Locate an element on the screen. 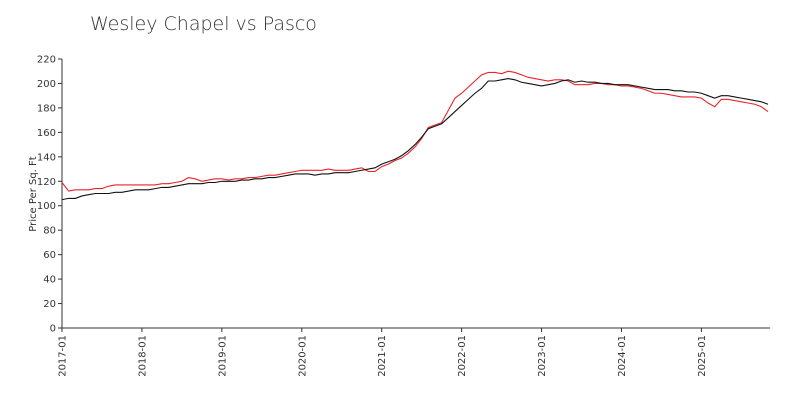  x-tick-label: 2019-01 is located at coordinates (222, 356).